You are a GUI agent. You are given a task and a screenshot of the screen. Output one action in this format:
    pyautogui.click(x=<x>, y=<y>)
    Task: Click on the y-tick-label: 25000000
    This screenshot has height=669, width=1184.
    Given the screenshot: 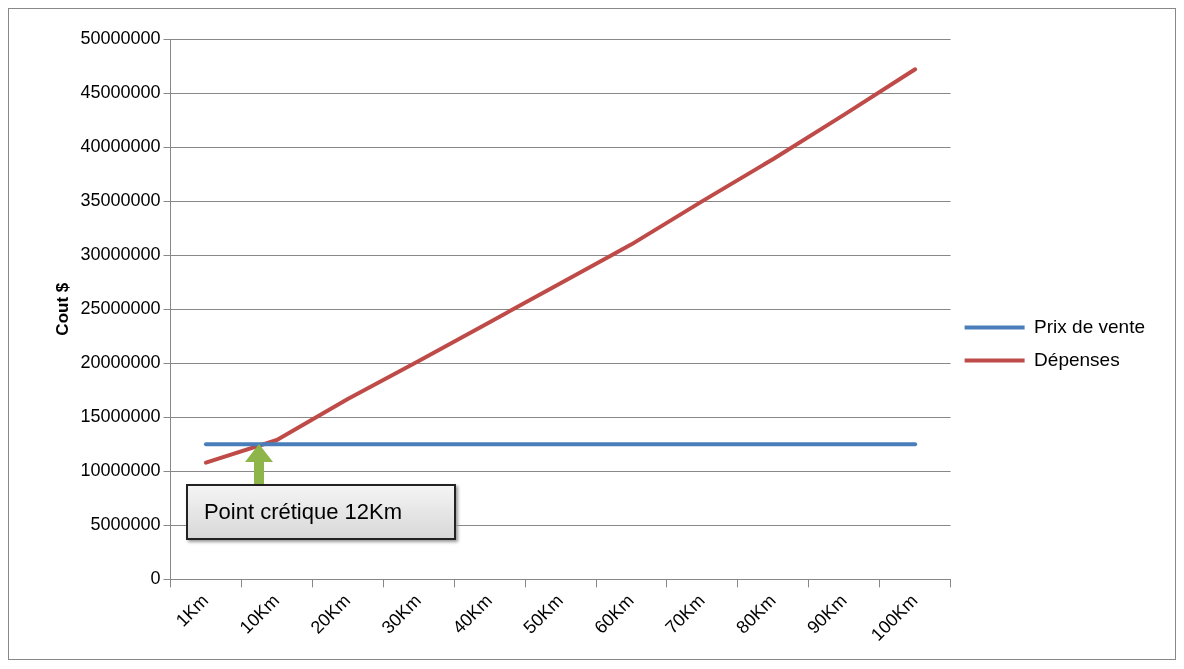 What is the action you would take?
    pyautogui.click(x=120, y=308)
    